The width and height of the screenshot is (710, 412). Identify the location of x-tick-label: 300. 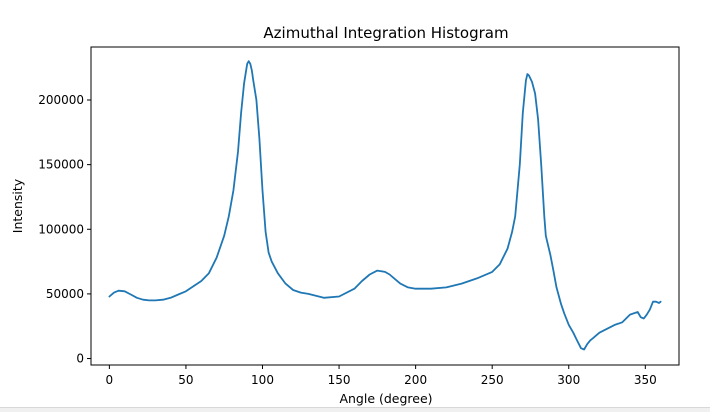
(568, 380).